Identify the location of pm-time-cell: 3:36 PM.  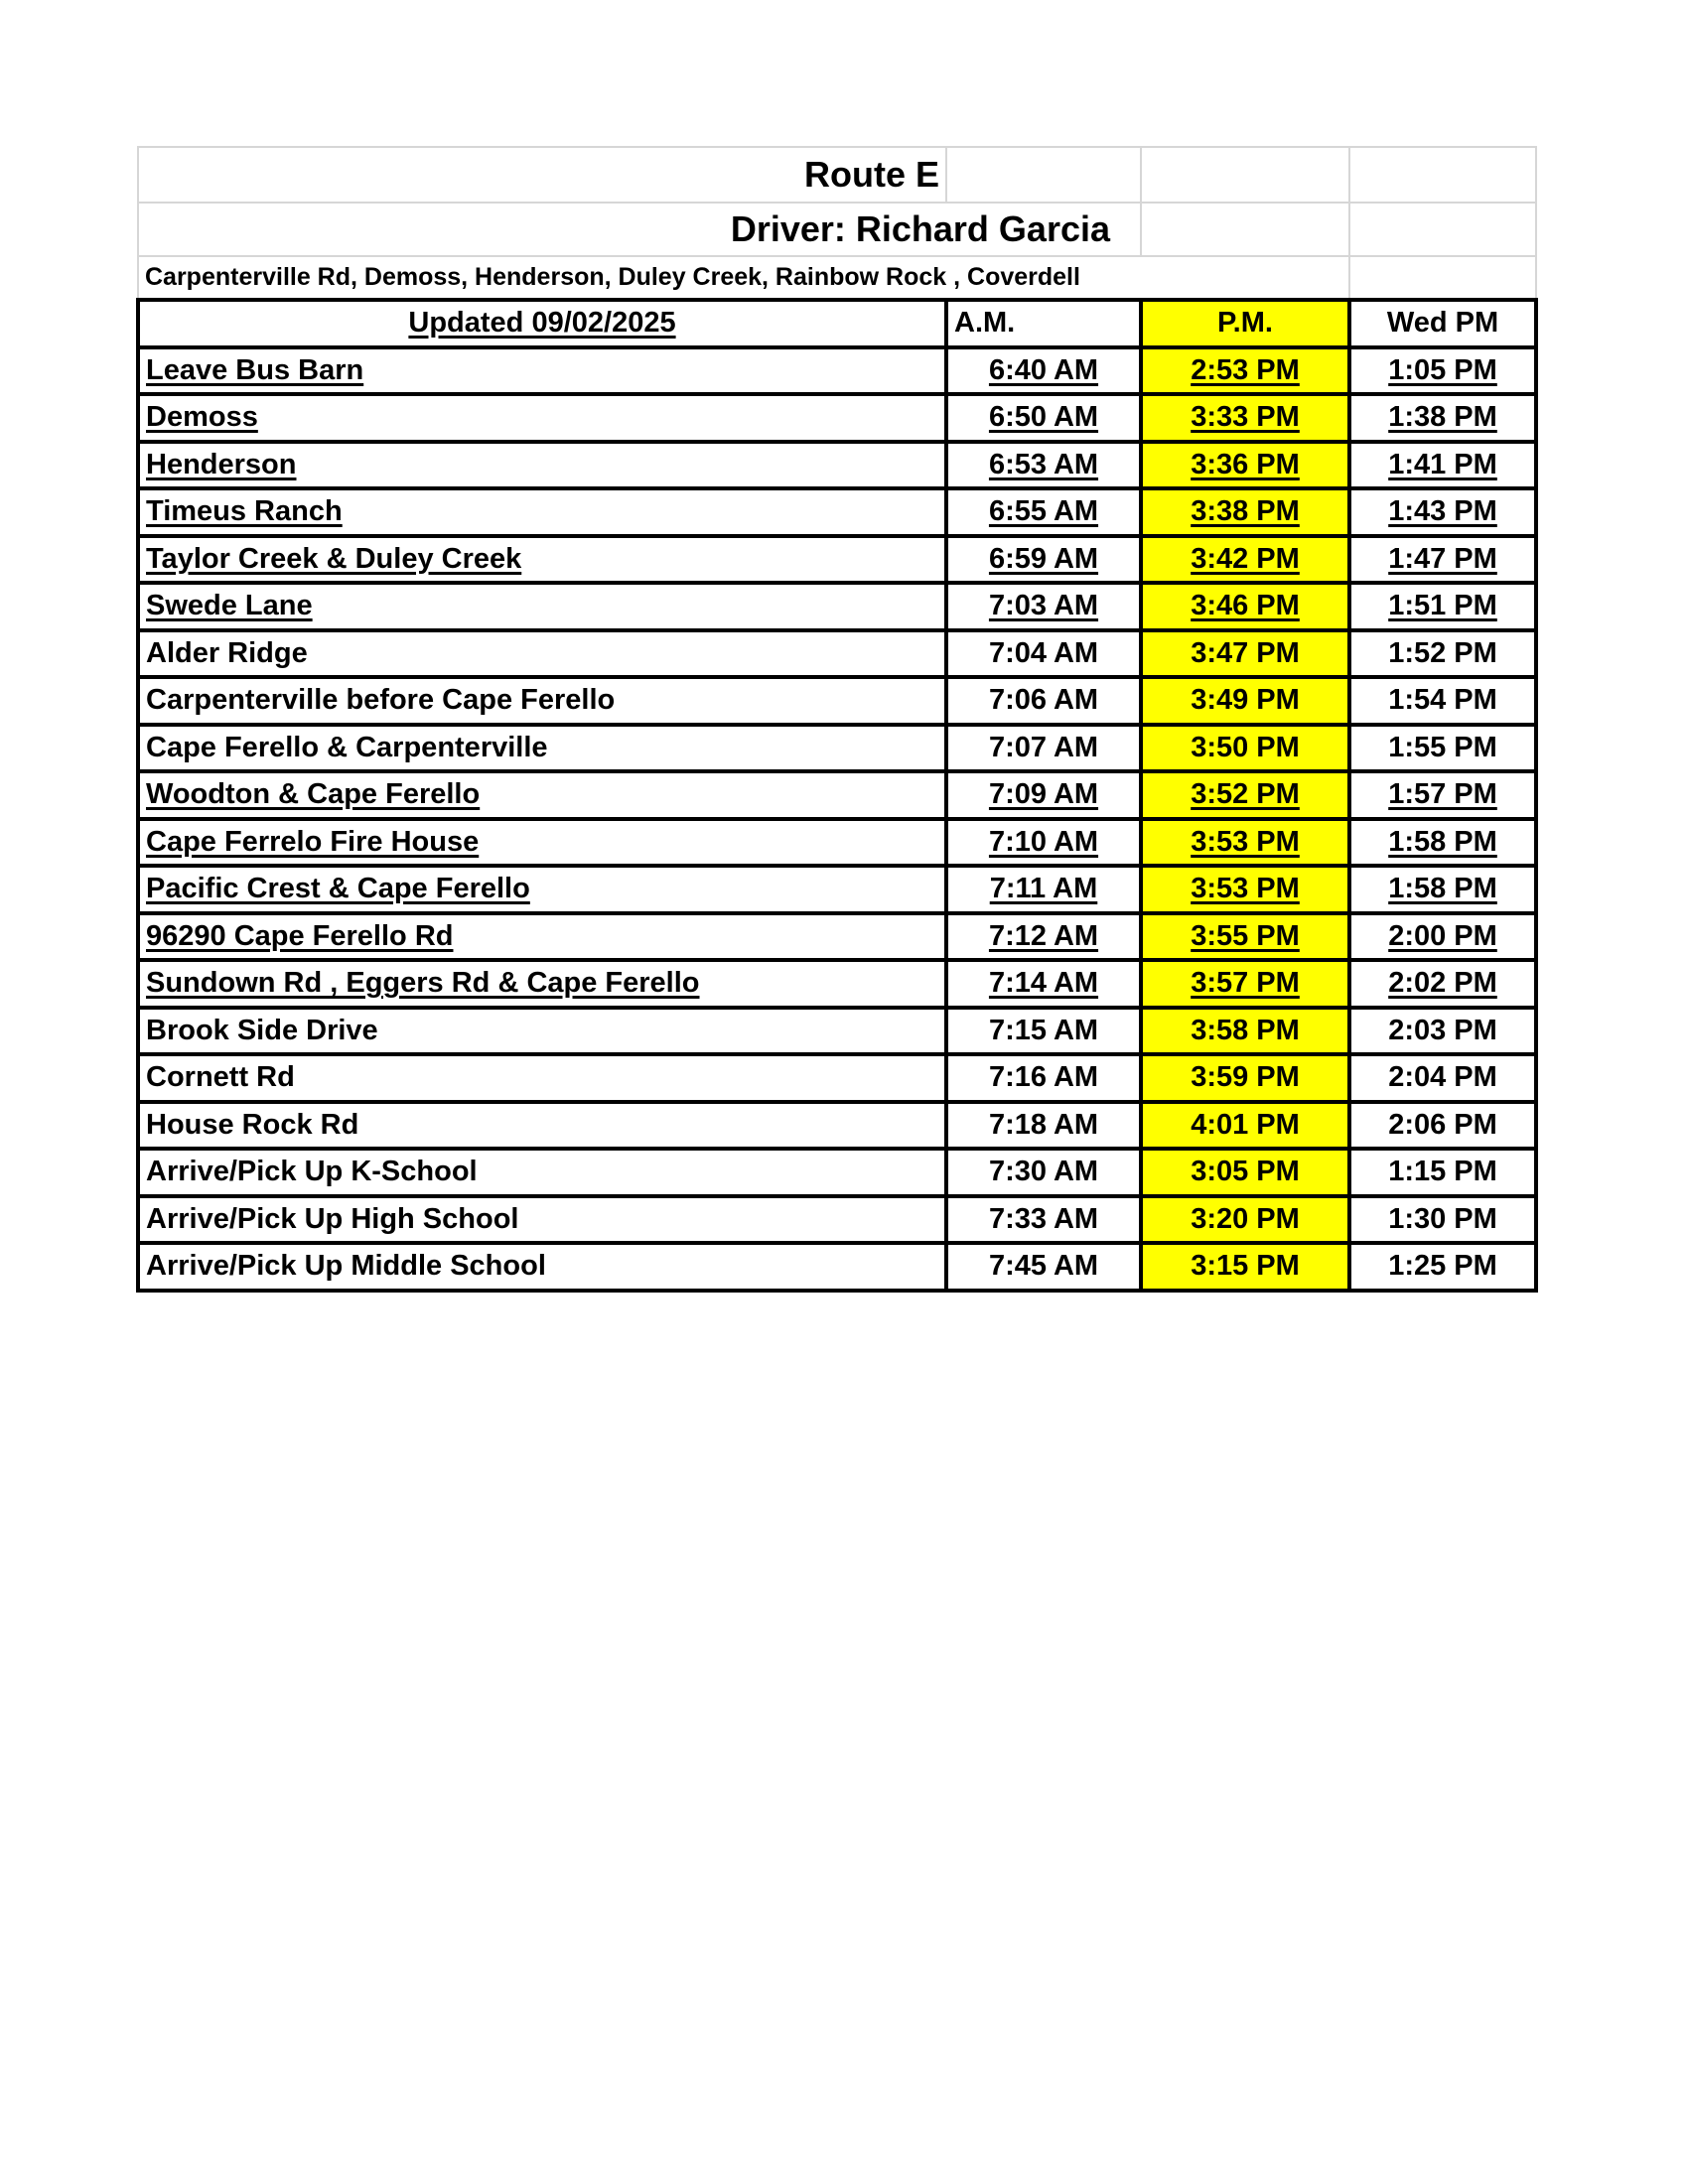
(1245, 464).